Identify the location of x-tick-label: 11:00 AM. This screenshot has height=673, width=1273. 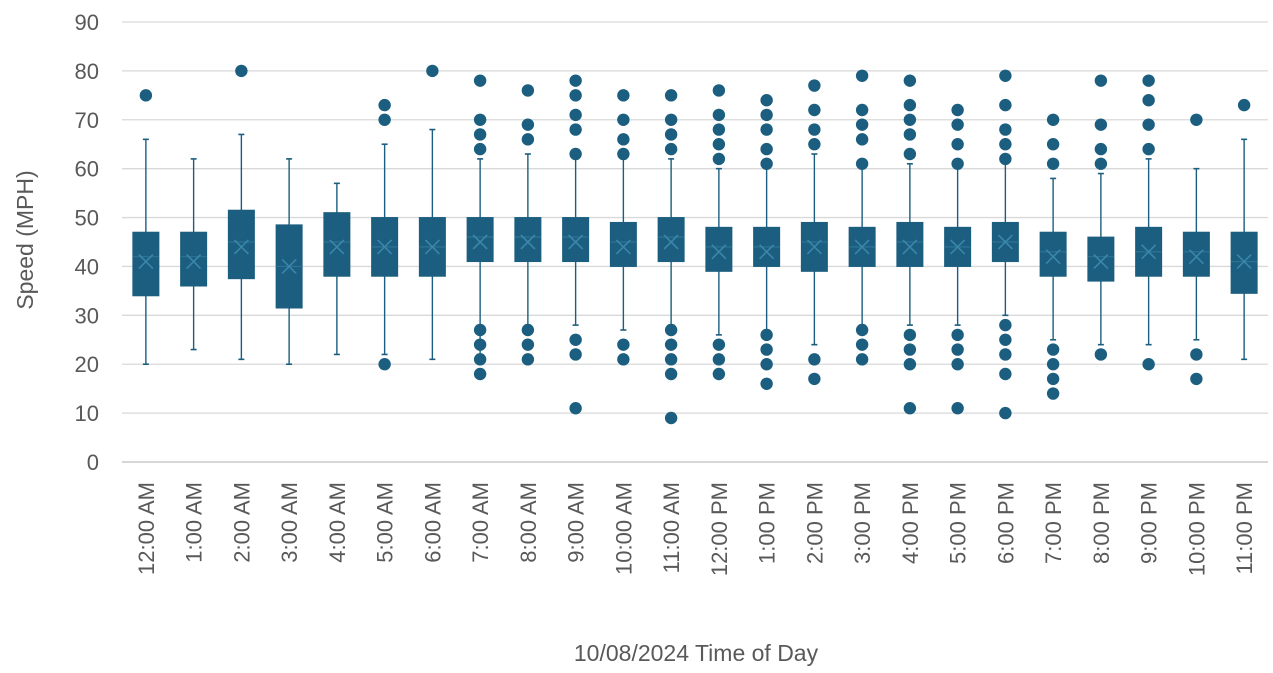
(671, 527).